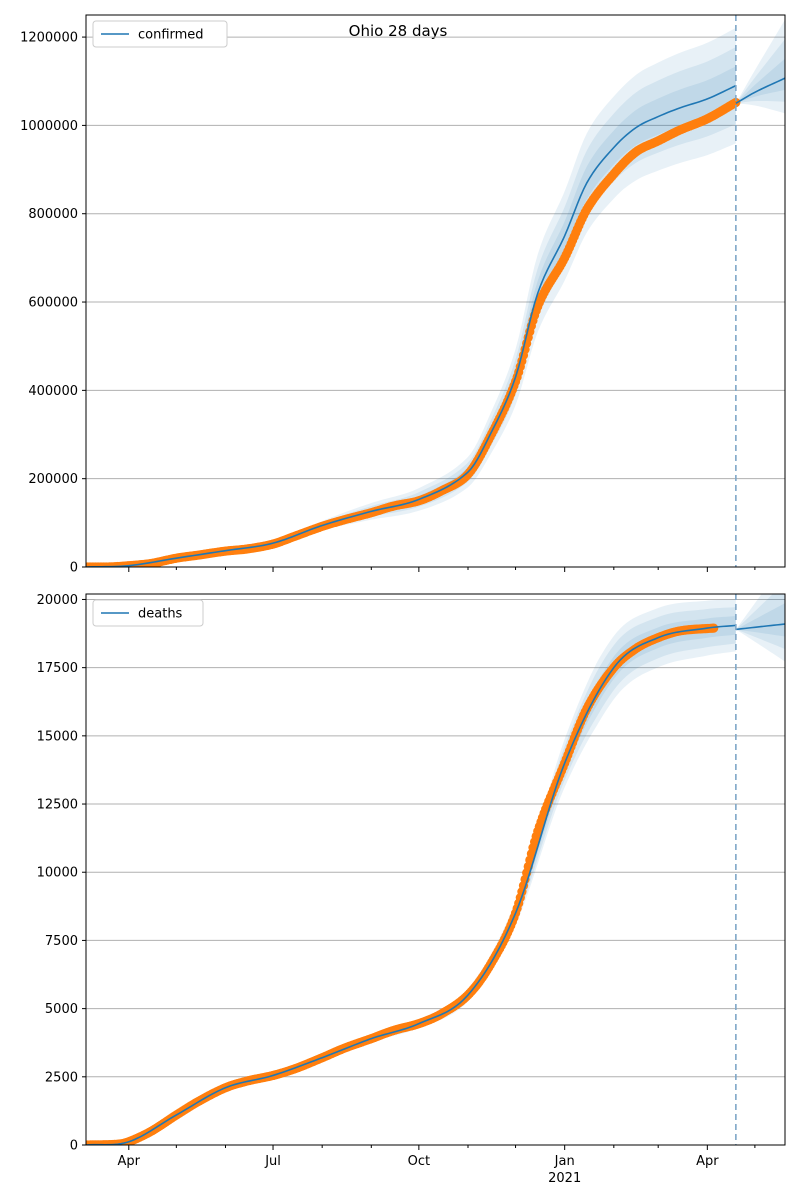  What do you see at coordinates (160, 614) in the screenshot?
I see `legend-label: deaths` at bounding box center [160, 614].